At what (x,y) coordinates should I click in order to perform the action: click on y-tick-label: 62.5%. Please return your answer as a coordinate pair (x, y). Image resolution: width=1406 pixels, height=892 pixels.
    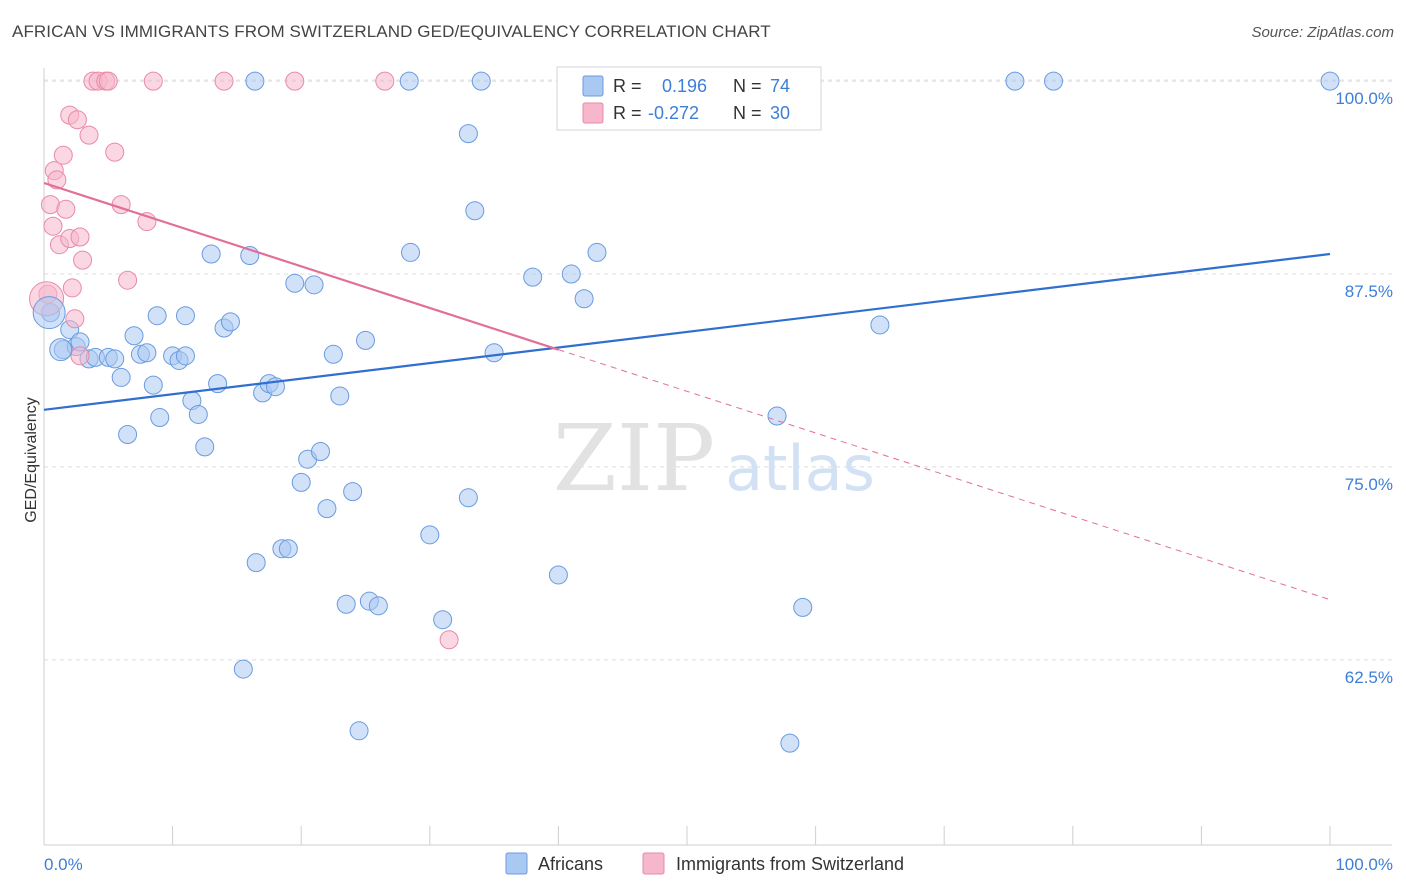
    Looking at the image, I should click on (1369, 677).